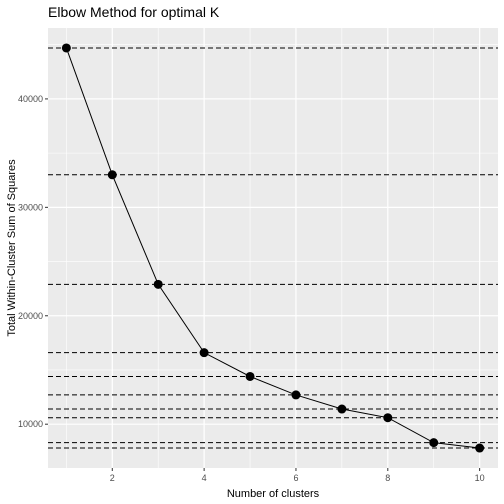 The image size is (504, 504). Describe the element at coordinates (12, 248) in the screenshot. I see `y-axis-title: Total Within-Cluster Sum of Squares` at that location.